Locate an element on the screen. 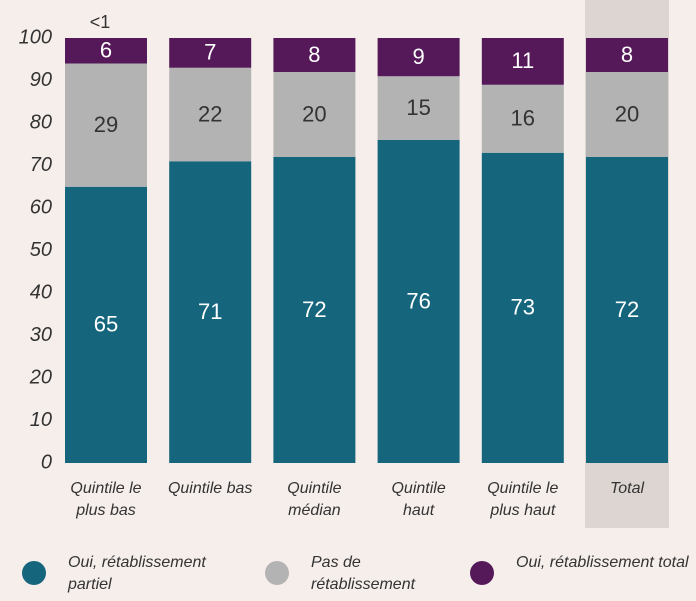 This screenshot has height=601, width=696. data-label: 6 is located at coordinates (106, 50).